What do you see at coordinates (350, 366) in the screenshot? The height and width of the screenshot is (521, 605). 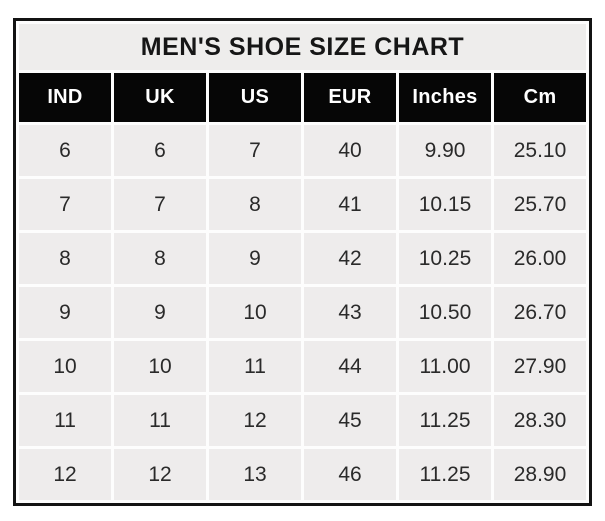 I see `cell: 44` at bounding box center [350, 366].